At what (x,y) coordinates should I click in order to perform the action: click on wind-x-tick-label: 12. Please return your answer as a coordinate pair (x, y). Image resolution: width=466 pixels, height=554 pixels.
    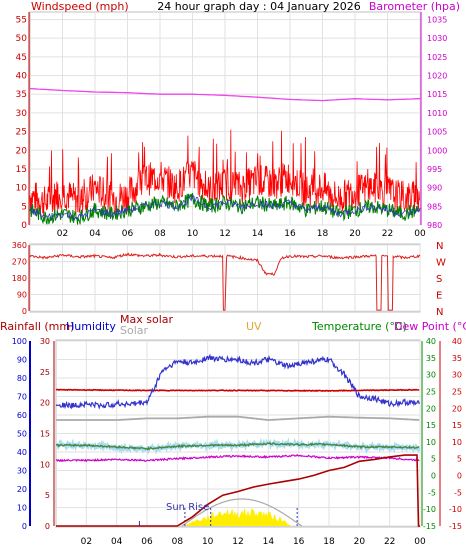
    Looking at the image, I should click on (224, 234).